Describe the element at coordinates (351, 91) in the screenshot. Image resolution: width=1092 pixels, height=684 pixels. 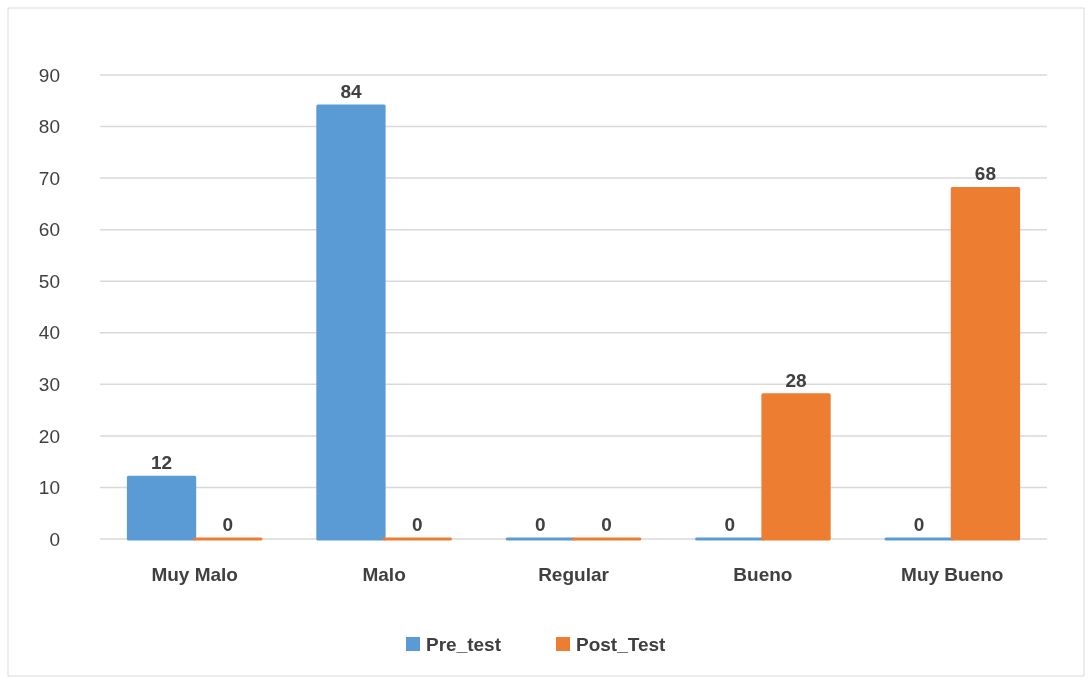
I see `data-label: 84` at that location.